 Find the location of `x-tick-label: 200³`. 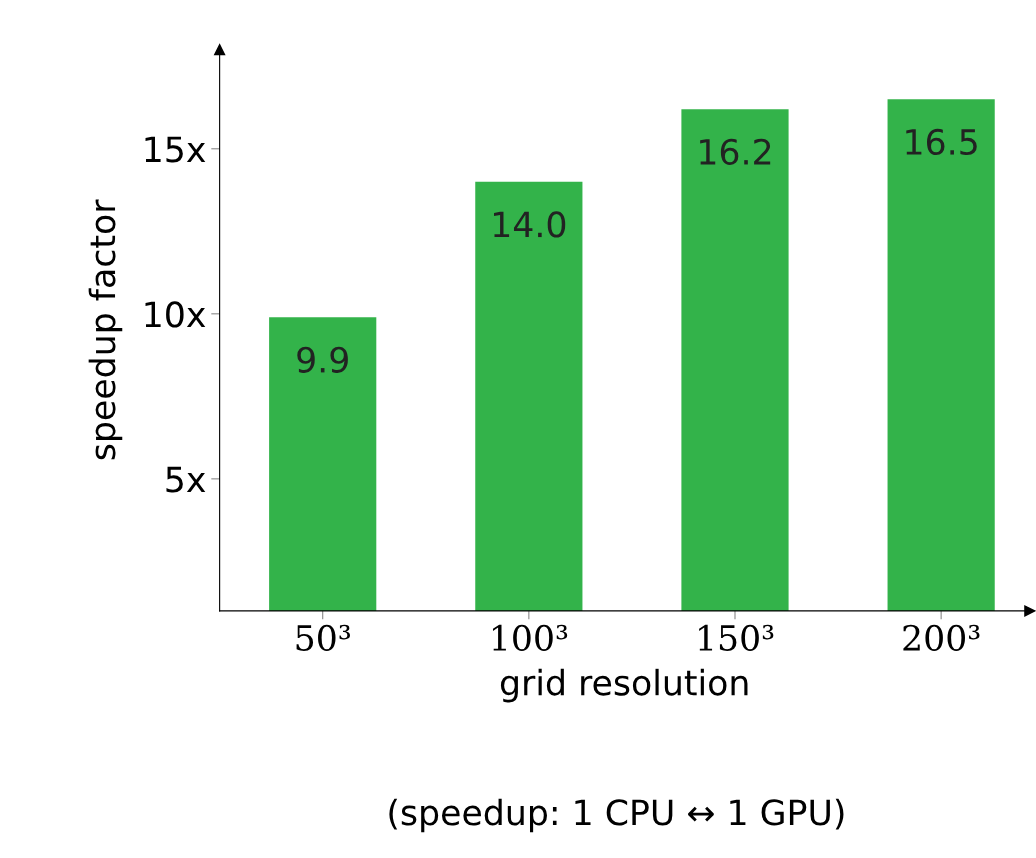

x-tick-label: 200³ is located at coordinates (941, 637).